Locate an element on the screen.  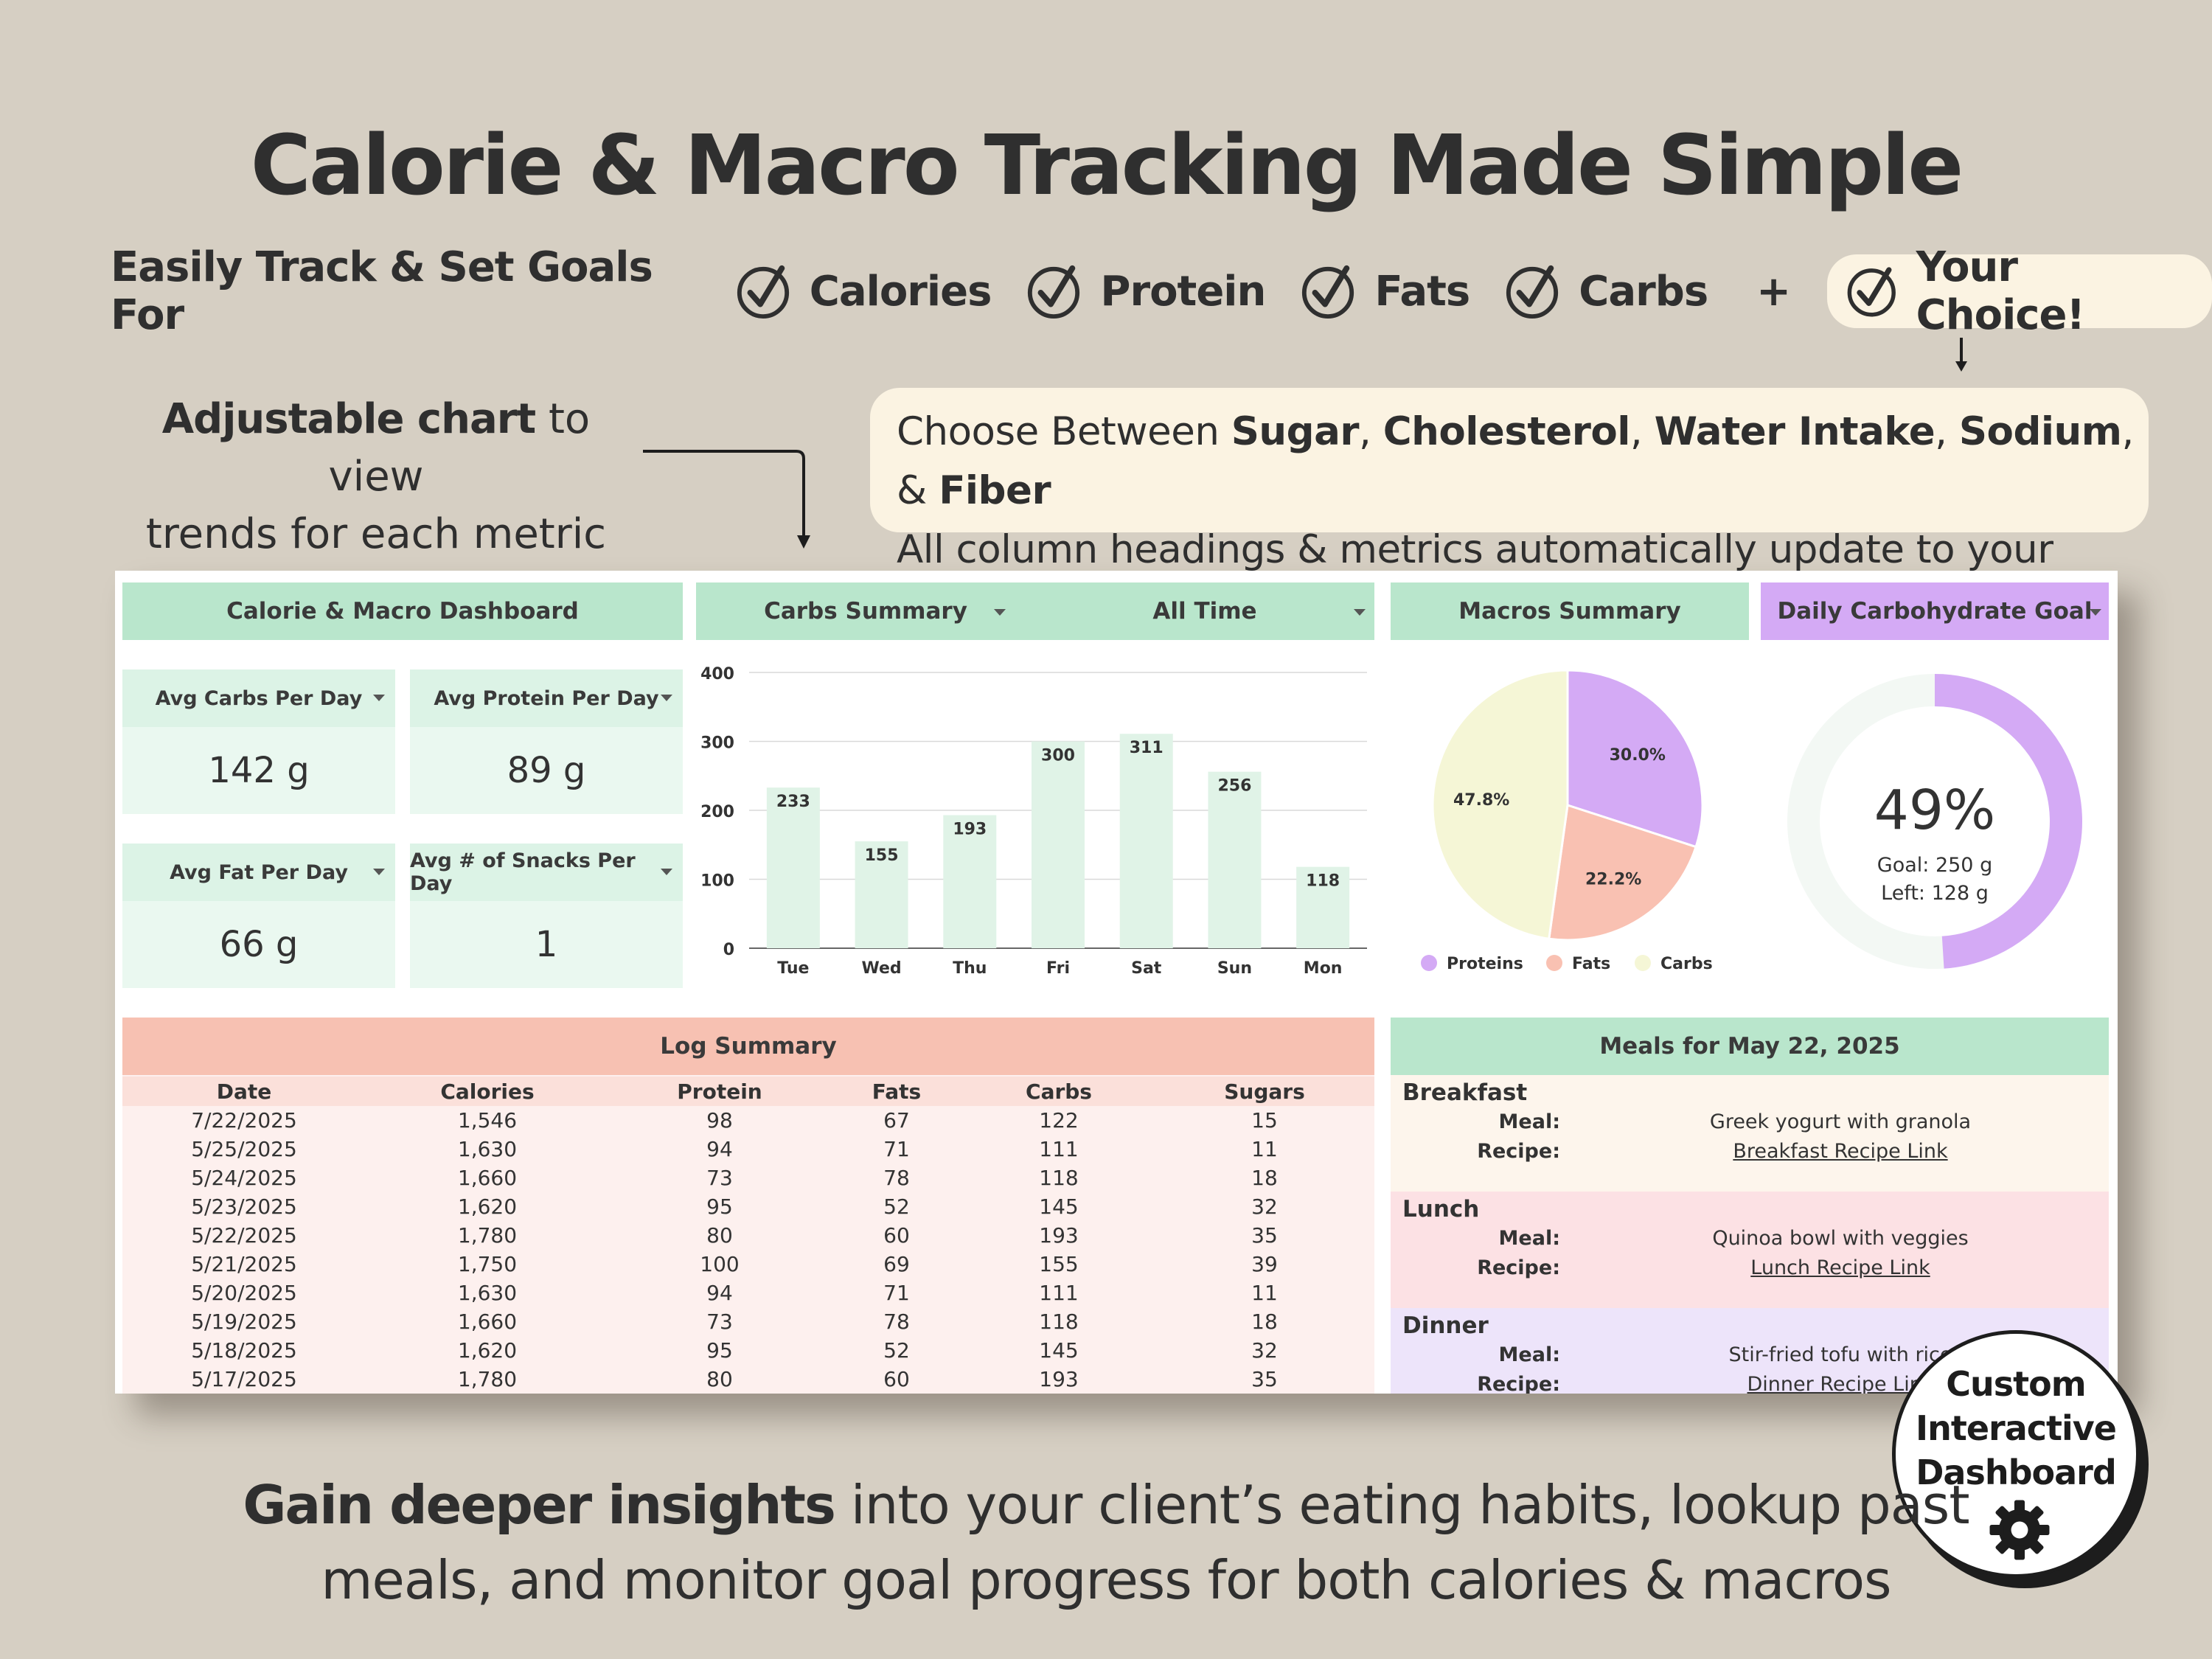
your-choice-label: Your Choice! is located at coordinates (2000, 291).